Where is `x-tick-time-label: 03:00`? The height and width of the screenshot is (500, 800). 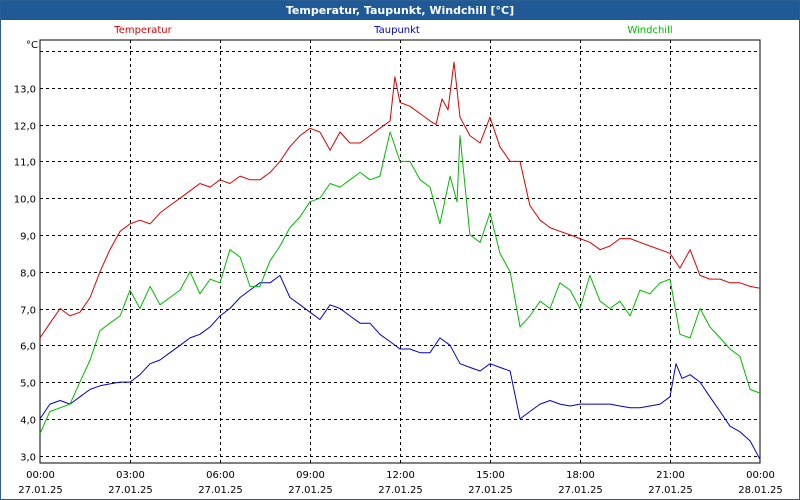 x-tick-time-label: 03:00 is located at coordinates (130, 475).